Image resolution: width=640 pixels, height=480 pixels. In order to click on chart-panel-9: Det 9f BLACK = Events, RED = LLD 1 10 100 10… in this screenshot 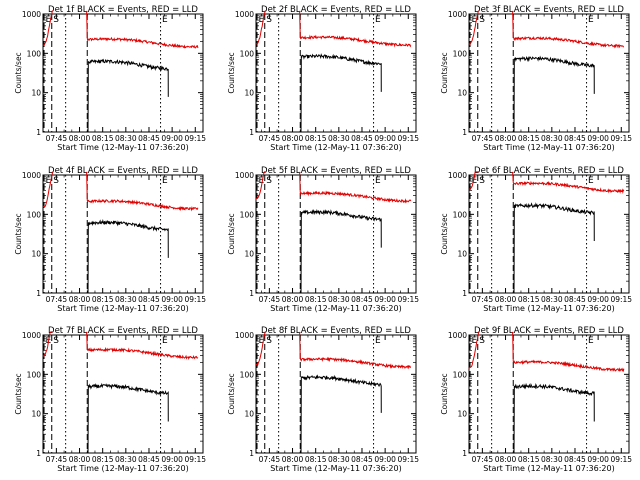, I will do `click(536, 399)`.